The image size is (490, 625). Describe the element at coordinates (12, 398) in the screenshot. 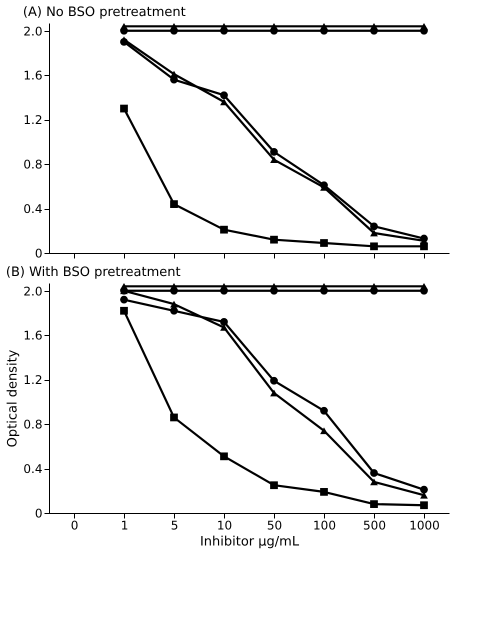

I see `y-axis-title: Optical density` at that location.